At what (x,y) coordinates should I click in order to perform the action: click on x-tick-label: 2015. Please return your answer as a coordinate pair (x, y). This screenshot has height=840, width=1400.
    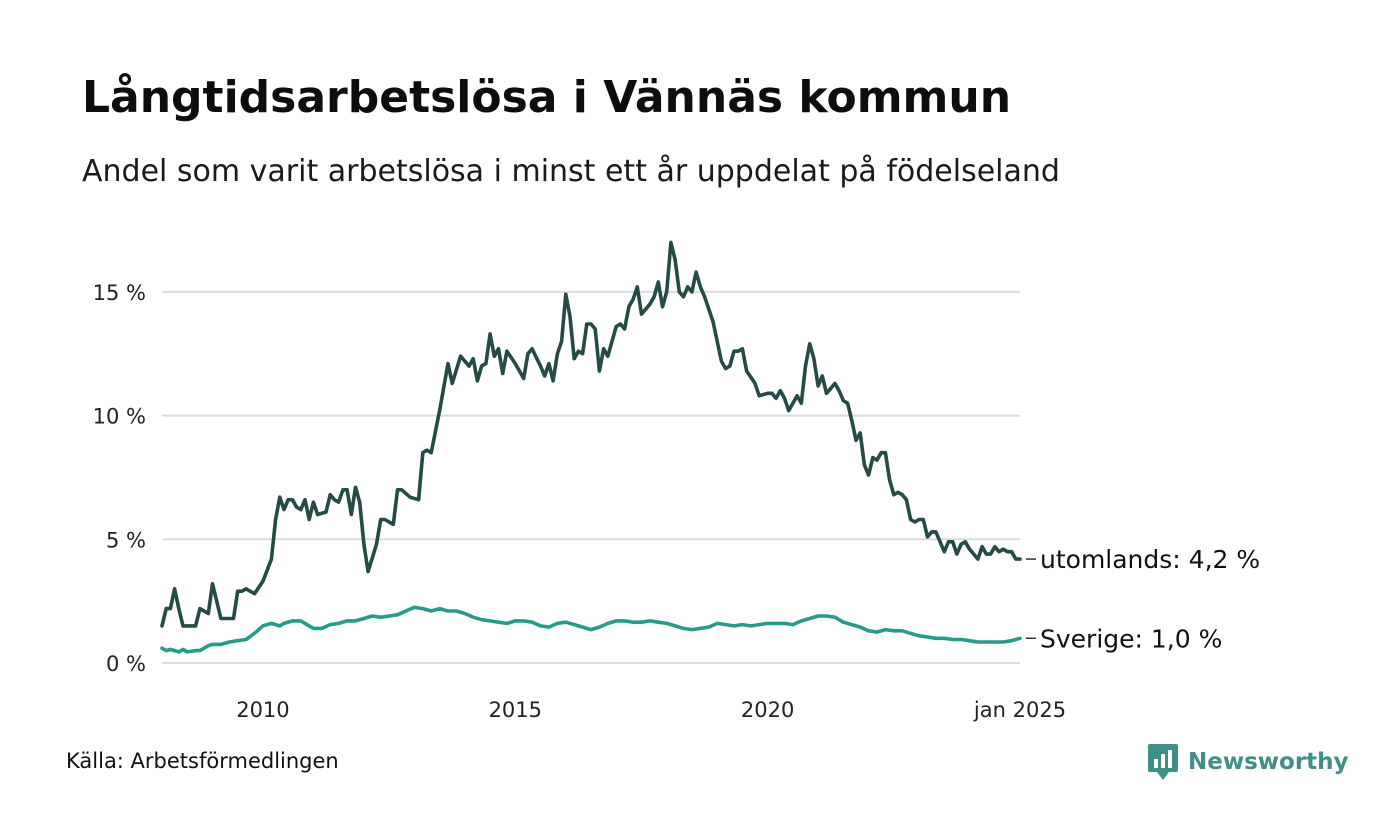
    Looking at the image, I should click on (515, 710).